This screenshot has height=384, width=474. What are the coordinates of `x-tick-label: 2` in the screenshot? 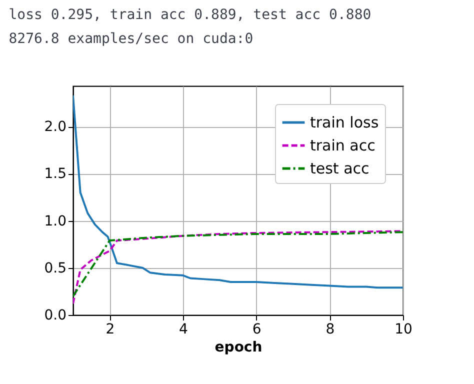 It's located at (110, 330).